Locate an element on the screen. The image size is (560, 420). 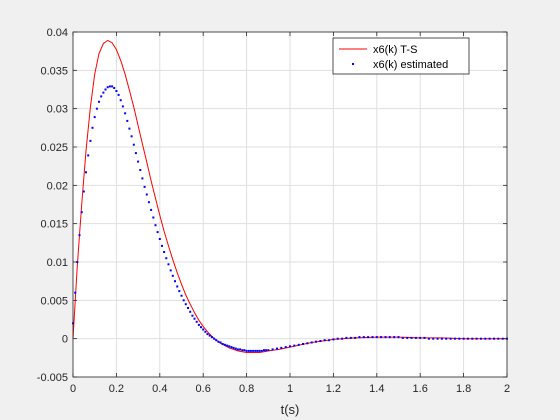
y-tick-label: 0.01 is located at coordinates (57, 263).